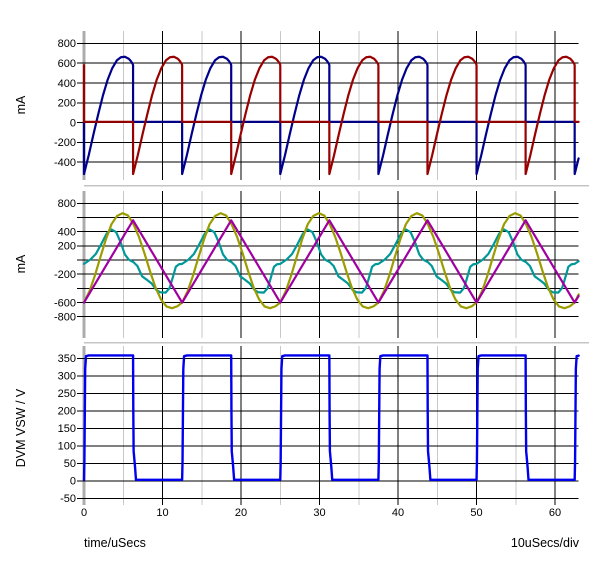 This screenshot has width=600, height=563. Describe the element at coordinates (67, 394) in the screenshot. I see `y-tick-label: 250` at that location.